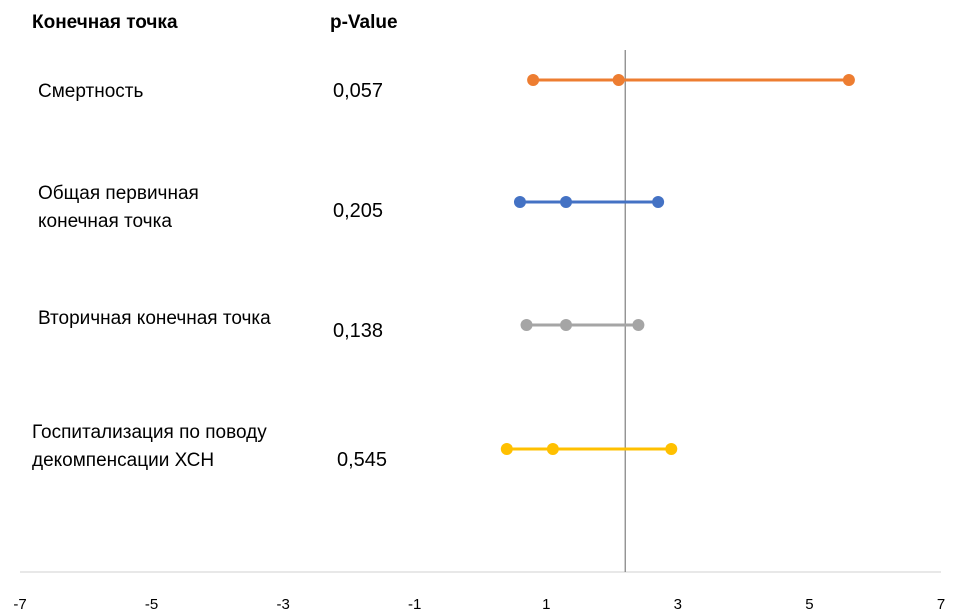 The width and height of the screenshot is (957, 613). I want to click on x-tick-label: 7, so click(941, 604).